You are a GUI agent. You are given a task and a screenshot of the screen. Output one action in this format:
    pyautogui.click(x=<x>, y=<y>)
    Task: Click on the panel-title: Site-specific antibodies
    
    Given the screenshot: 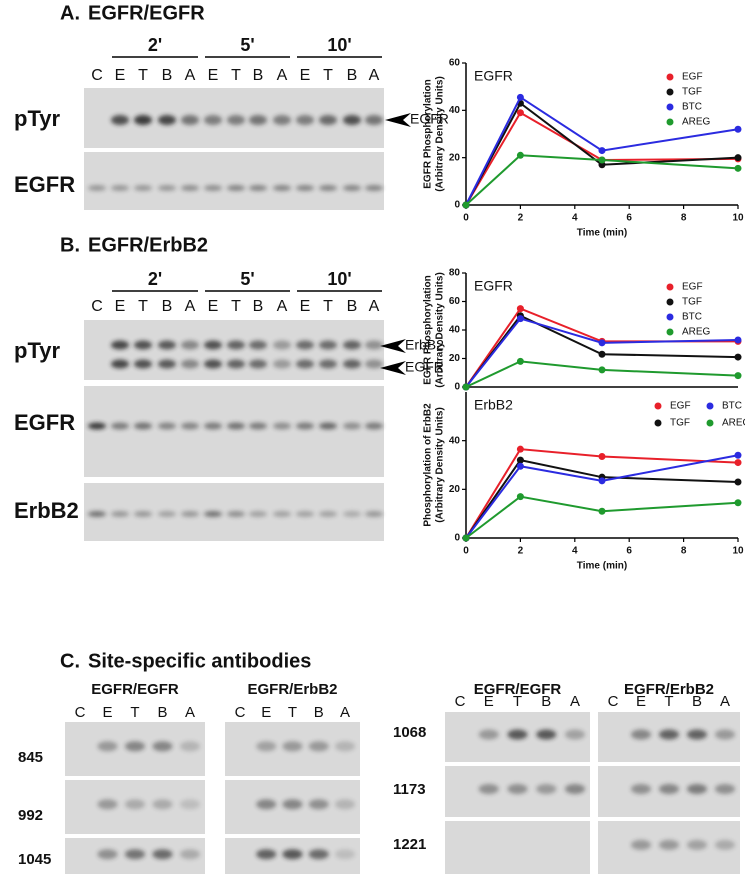 What is the action you would take?
    pyautogui.click(x=199, y=661)
    